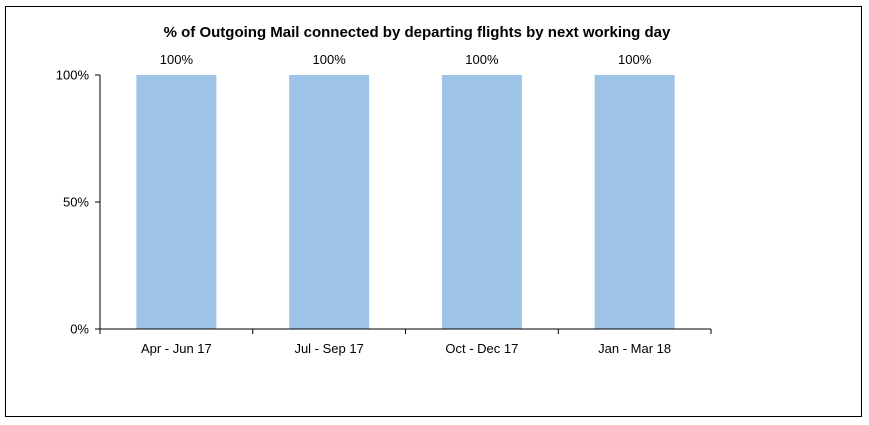  Describe the element at coordinates (177, 59) in the screenshot. I see `data-label-1: 100%` at that location.